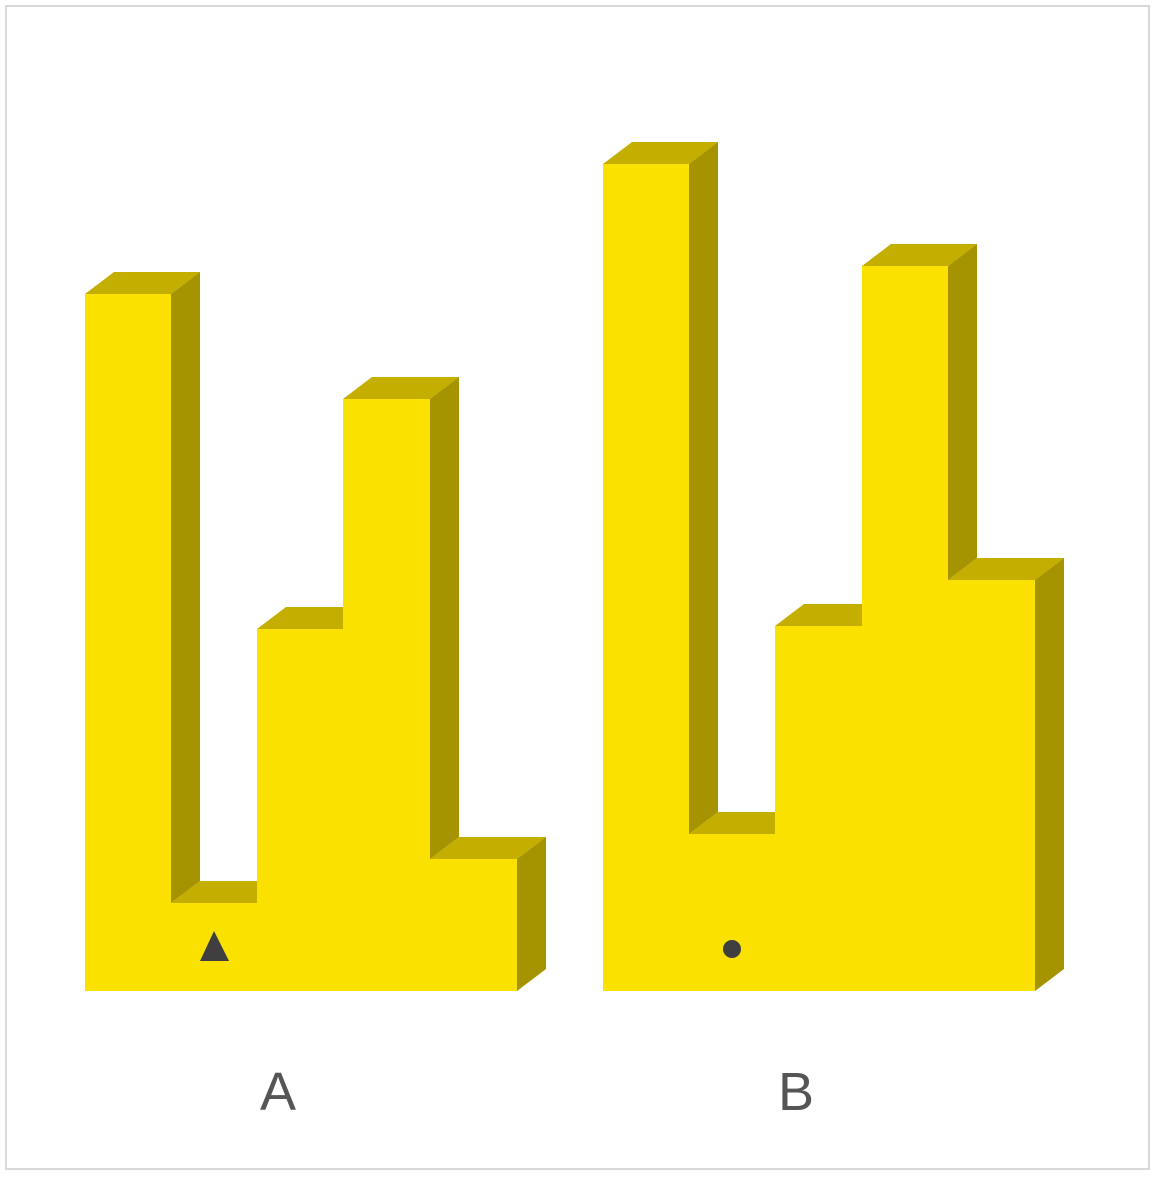  What do you see at coordinates (214, 946) in the screenshot?
I see `triangle-marker` at bounding box center [214, 946].